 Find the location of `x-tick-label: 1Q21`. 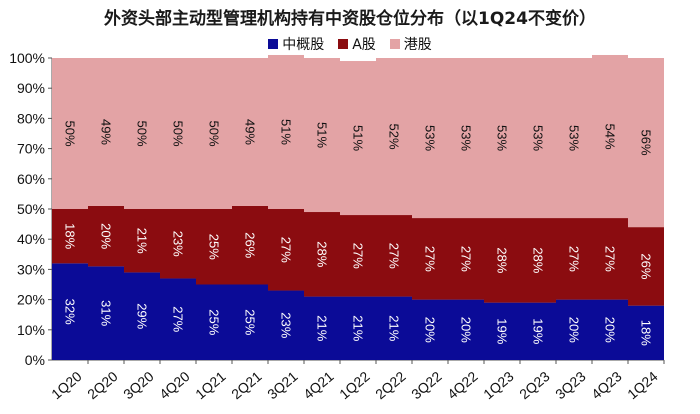

x-tick-label: 1Q21 is located at coordinates (210, 385).